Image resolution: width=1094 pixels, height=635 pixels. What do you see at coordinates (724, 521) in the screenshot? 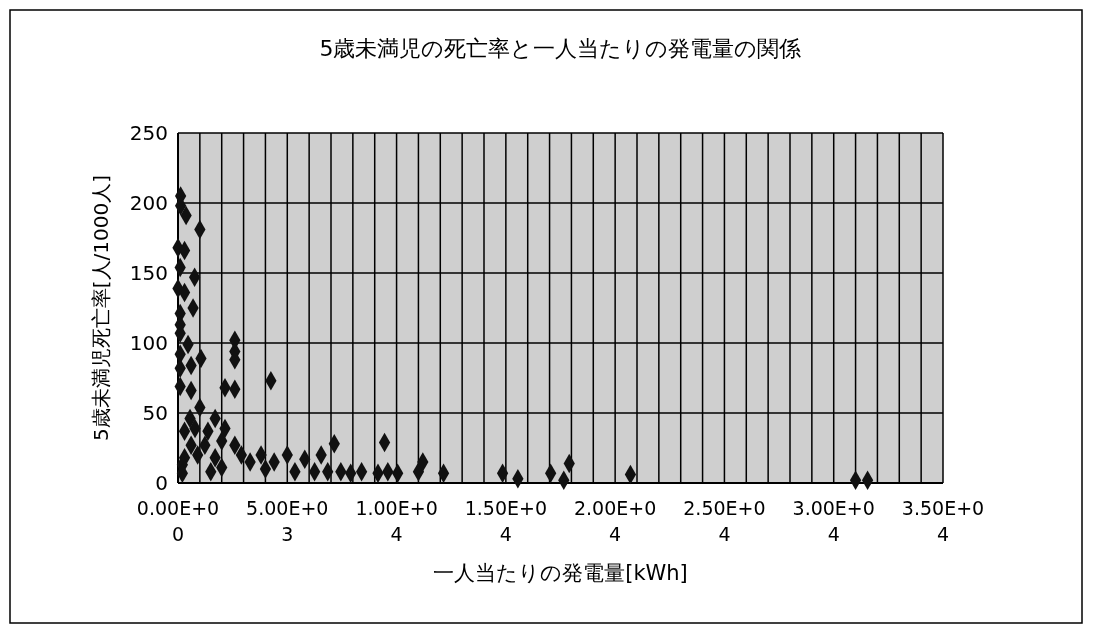
I see `x-tick-label: 2.50E+04` at bounding box center [724, 521].